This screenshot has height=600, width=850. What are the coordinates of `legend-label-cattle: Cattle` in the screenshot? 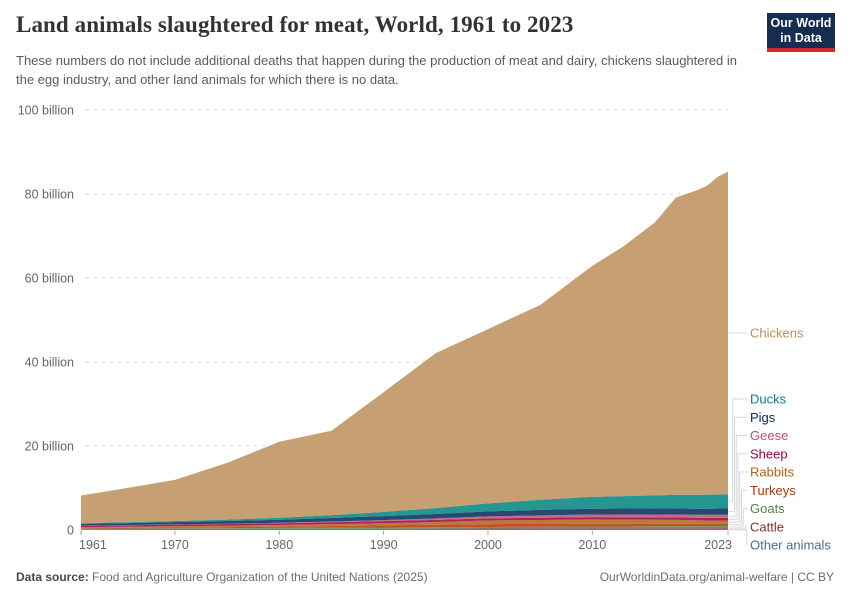 It's located at (767, 526).